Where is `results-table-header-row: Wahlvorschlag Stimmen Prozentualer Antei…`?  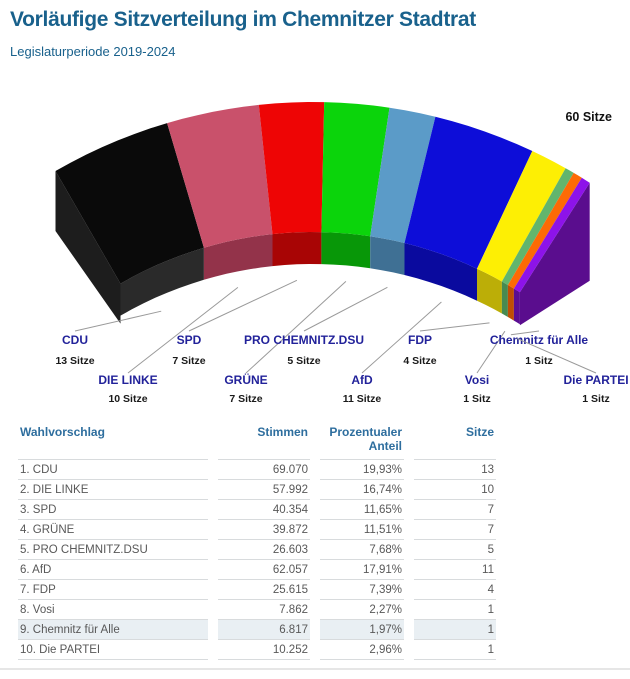
results-table-header-row: Wahlvorschlag Stimmen Prozentualer Antei… is located at coordinates (257, 441).